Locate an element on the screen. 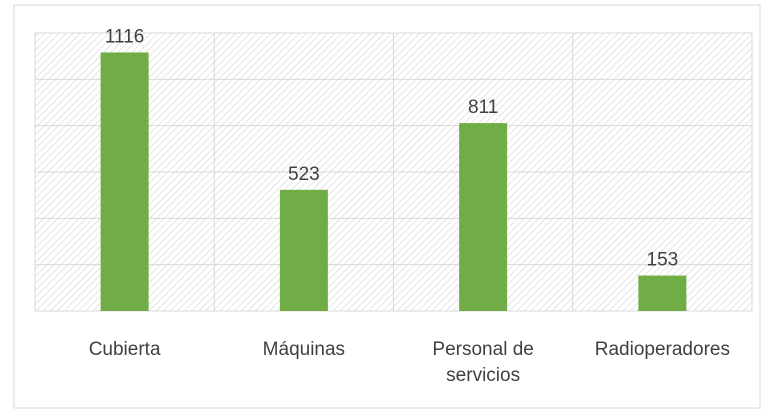 This screenshot has height=410, width=762. x-tick-label: Cubierta is located at coordinates (124, 349).